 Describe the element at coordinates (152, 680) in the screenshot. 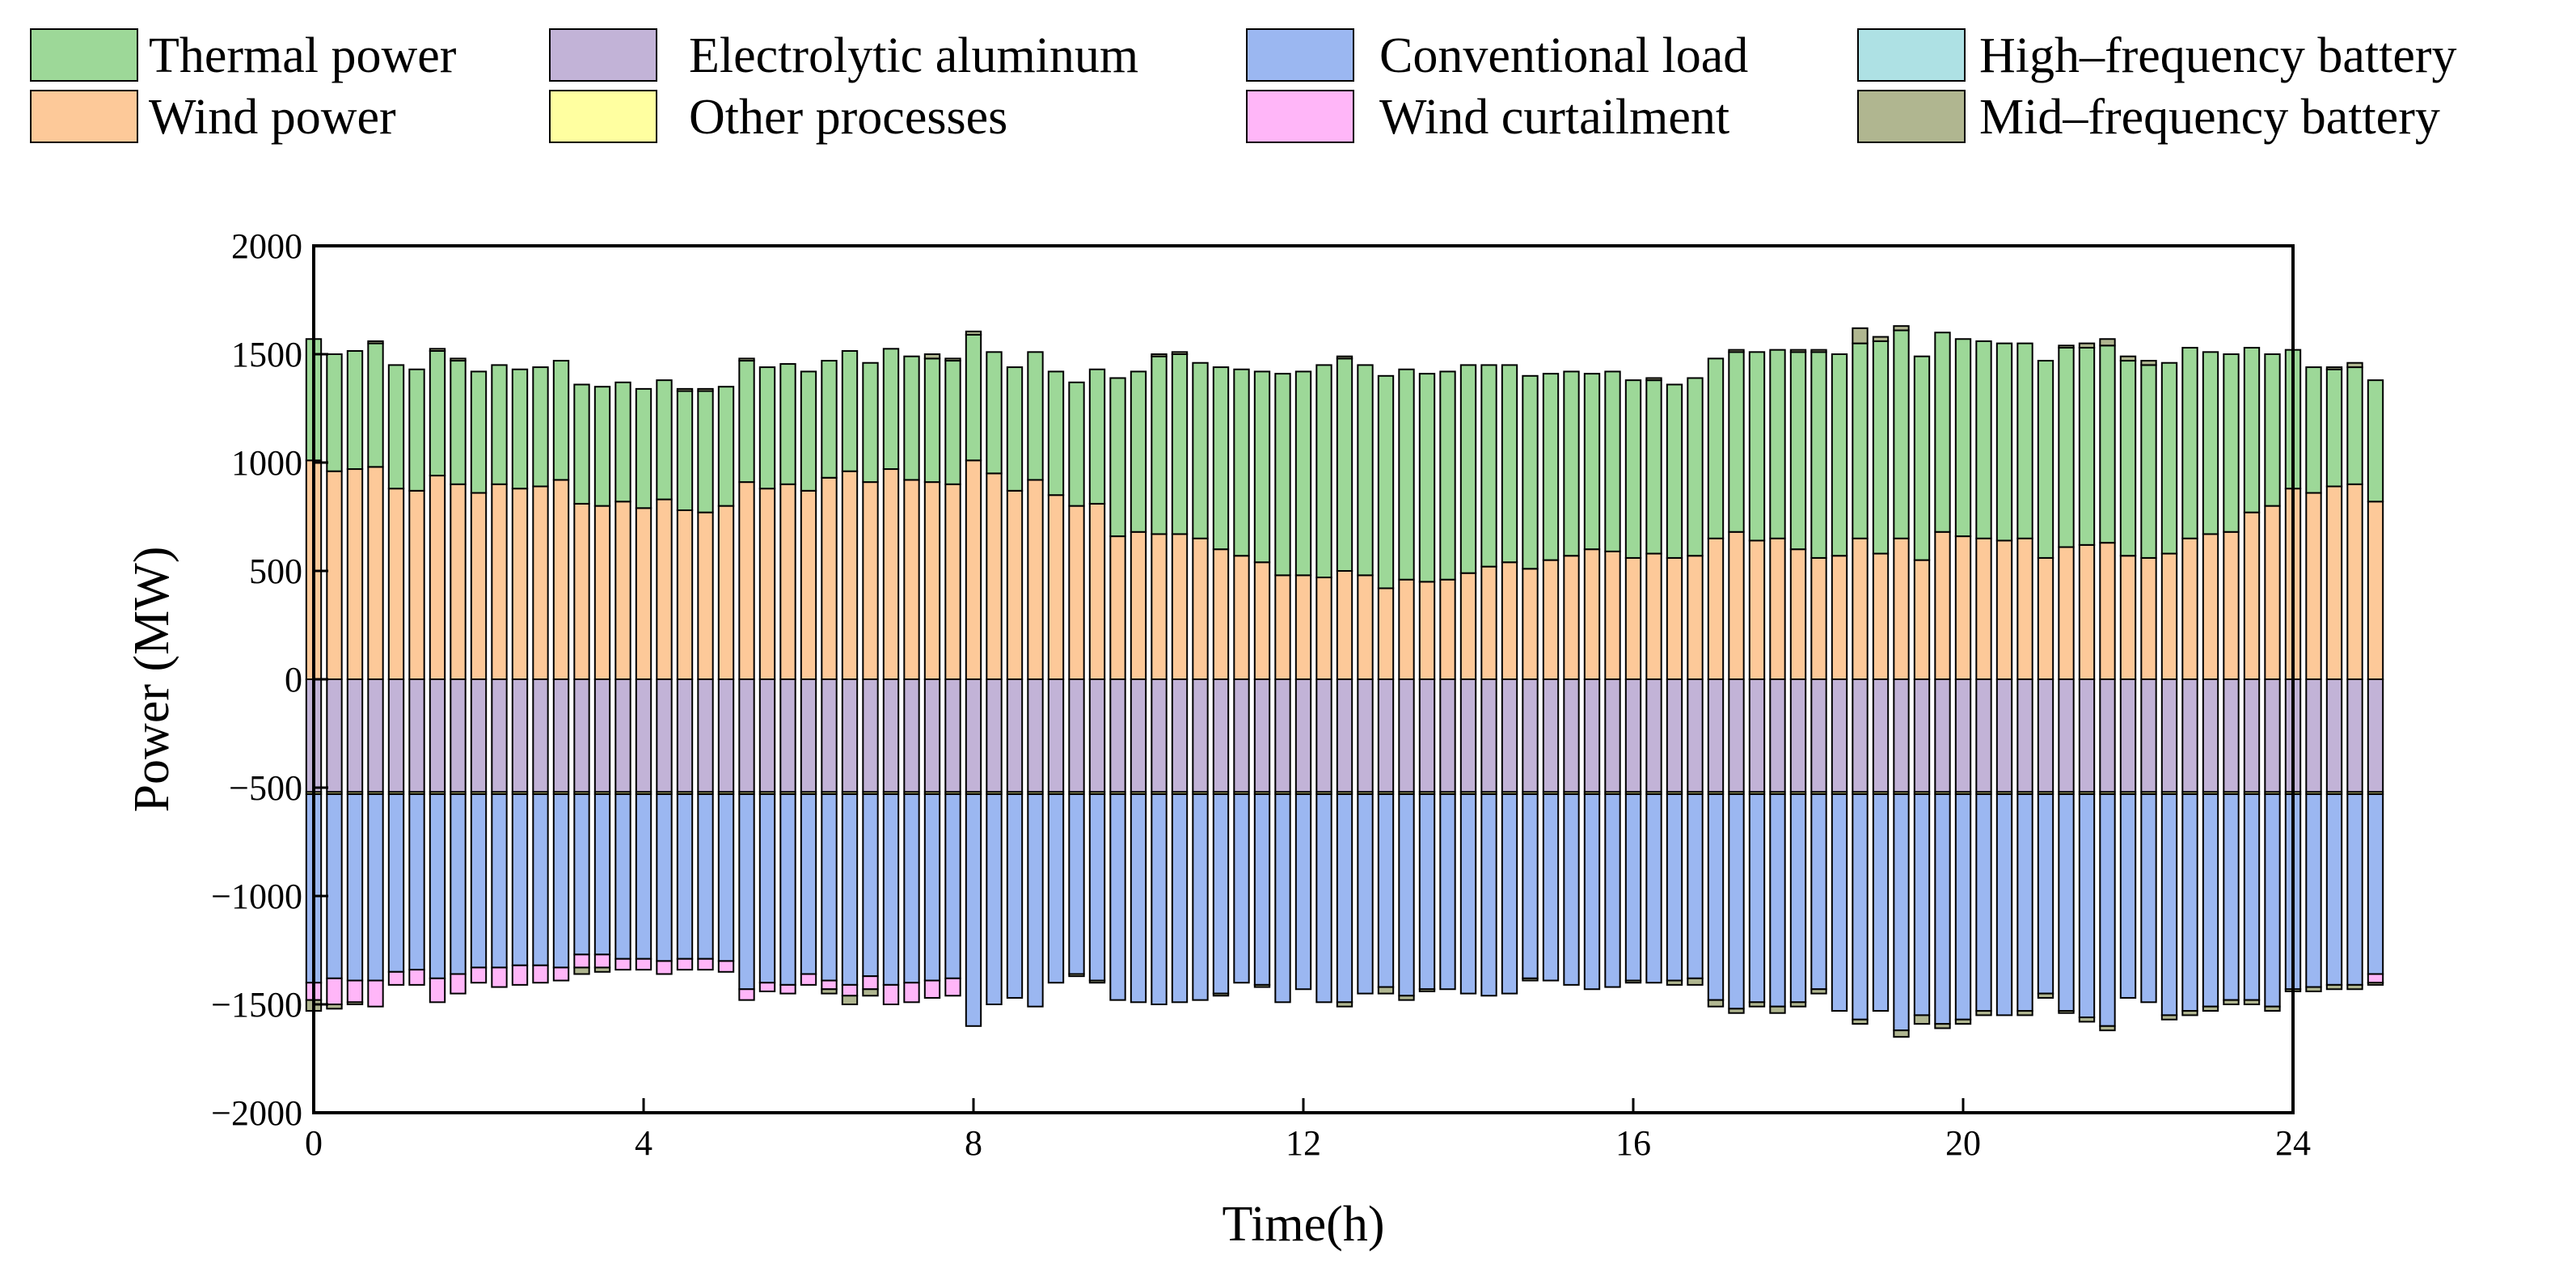

I see `y-axis-title: Power (MW)` at that location.